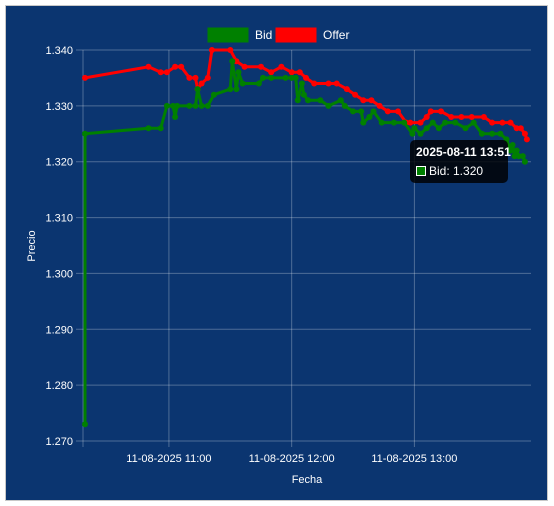 The width and height of the screenshot is (554, 506). Describe the element at coordinates (239, 35) in the screenshot. I see `legend-item-bid: Bid` at that location.